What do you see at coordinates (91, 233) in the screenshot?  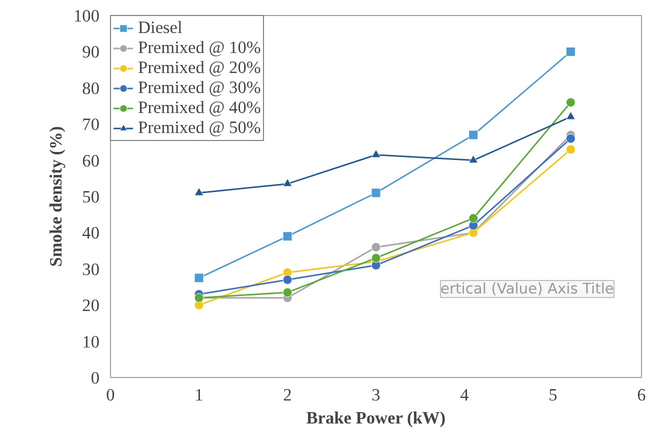 I see `y-tick-label: 40` at bounding box center [91, 233].